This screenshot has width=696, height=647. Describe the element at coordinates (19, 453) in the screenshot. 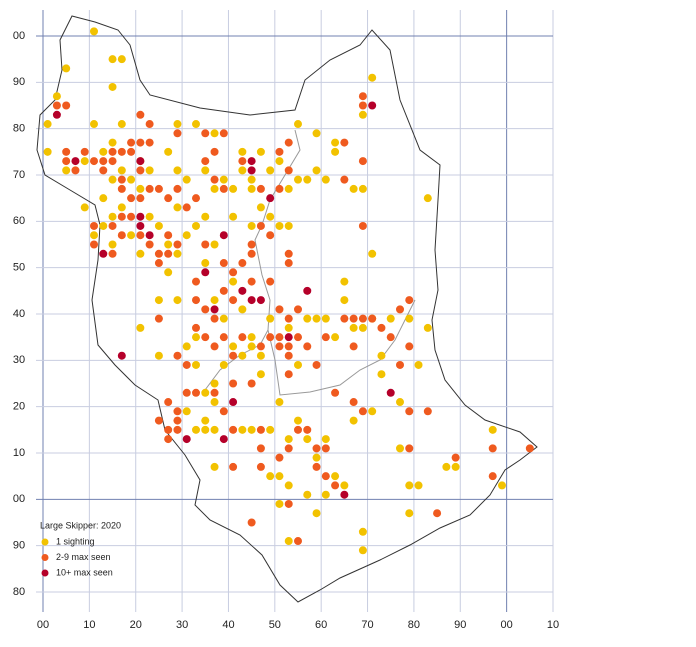

I see `y-tick-label: 10` at that location.